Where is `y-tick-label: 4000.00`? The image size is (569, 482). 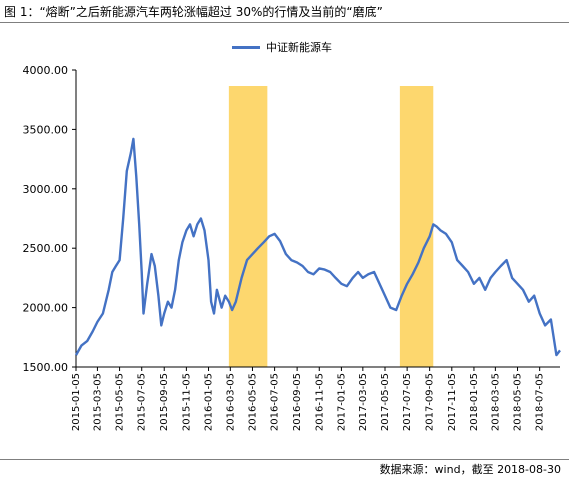
y-tick-label: 4000.00 is located at coordinates (46, 70).